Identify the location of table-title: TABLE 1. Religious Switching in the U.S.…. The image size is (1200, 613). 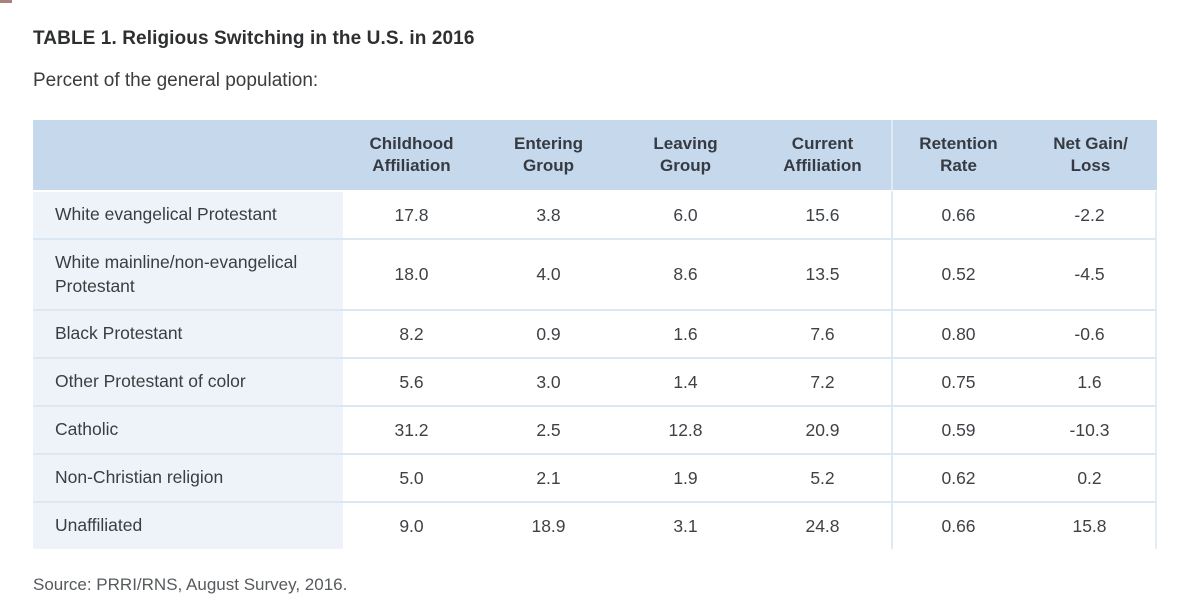
(254, 38).